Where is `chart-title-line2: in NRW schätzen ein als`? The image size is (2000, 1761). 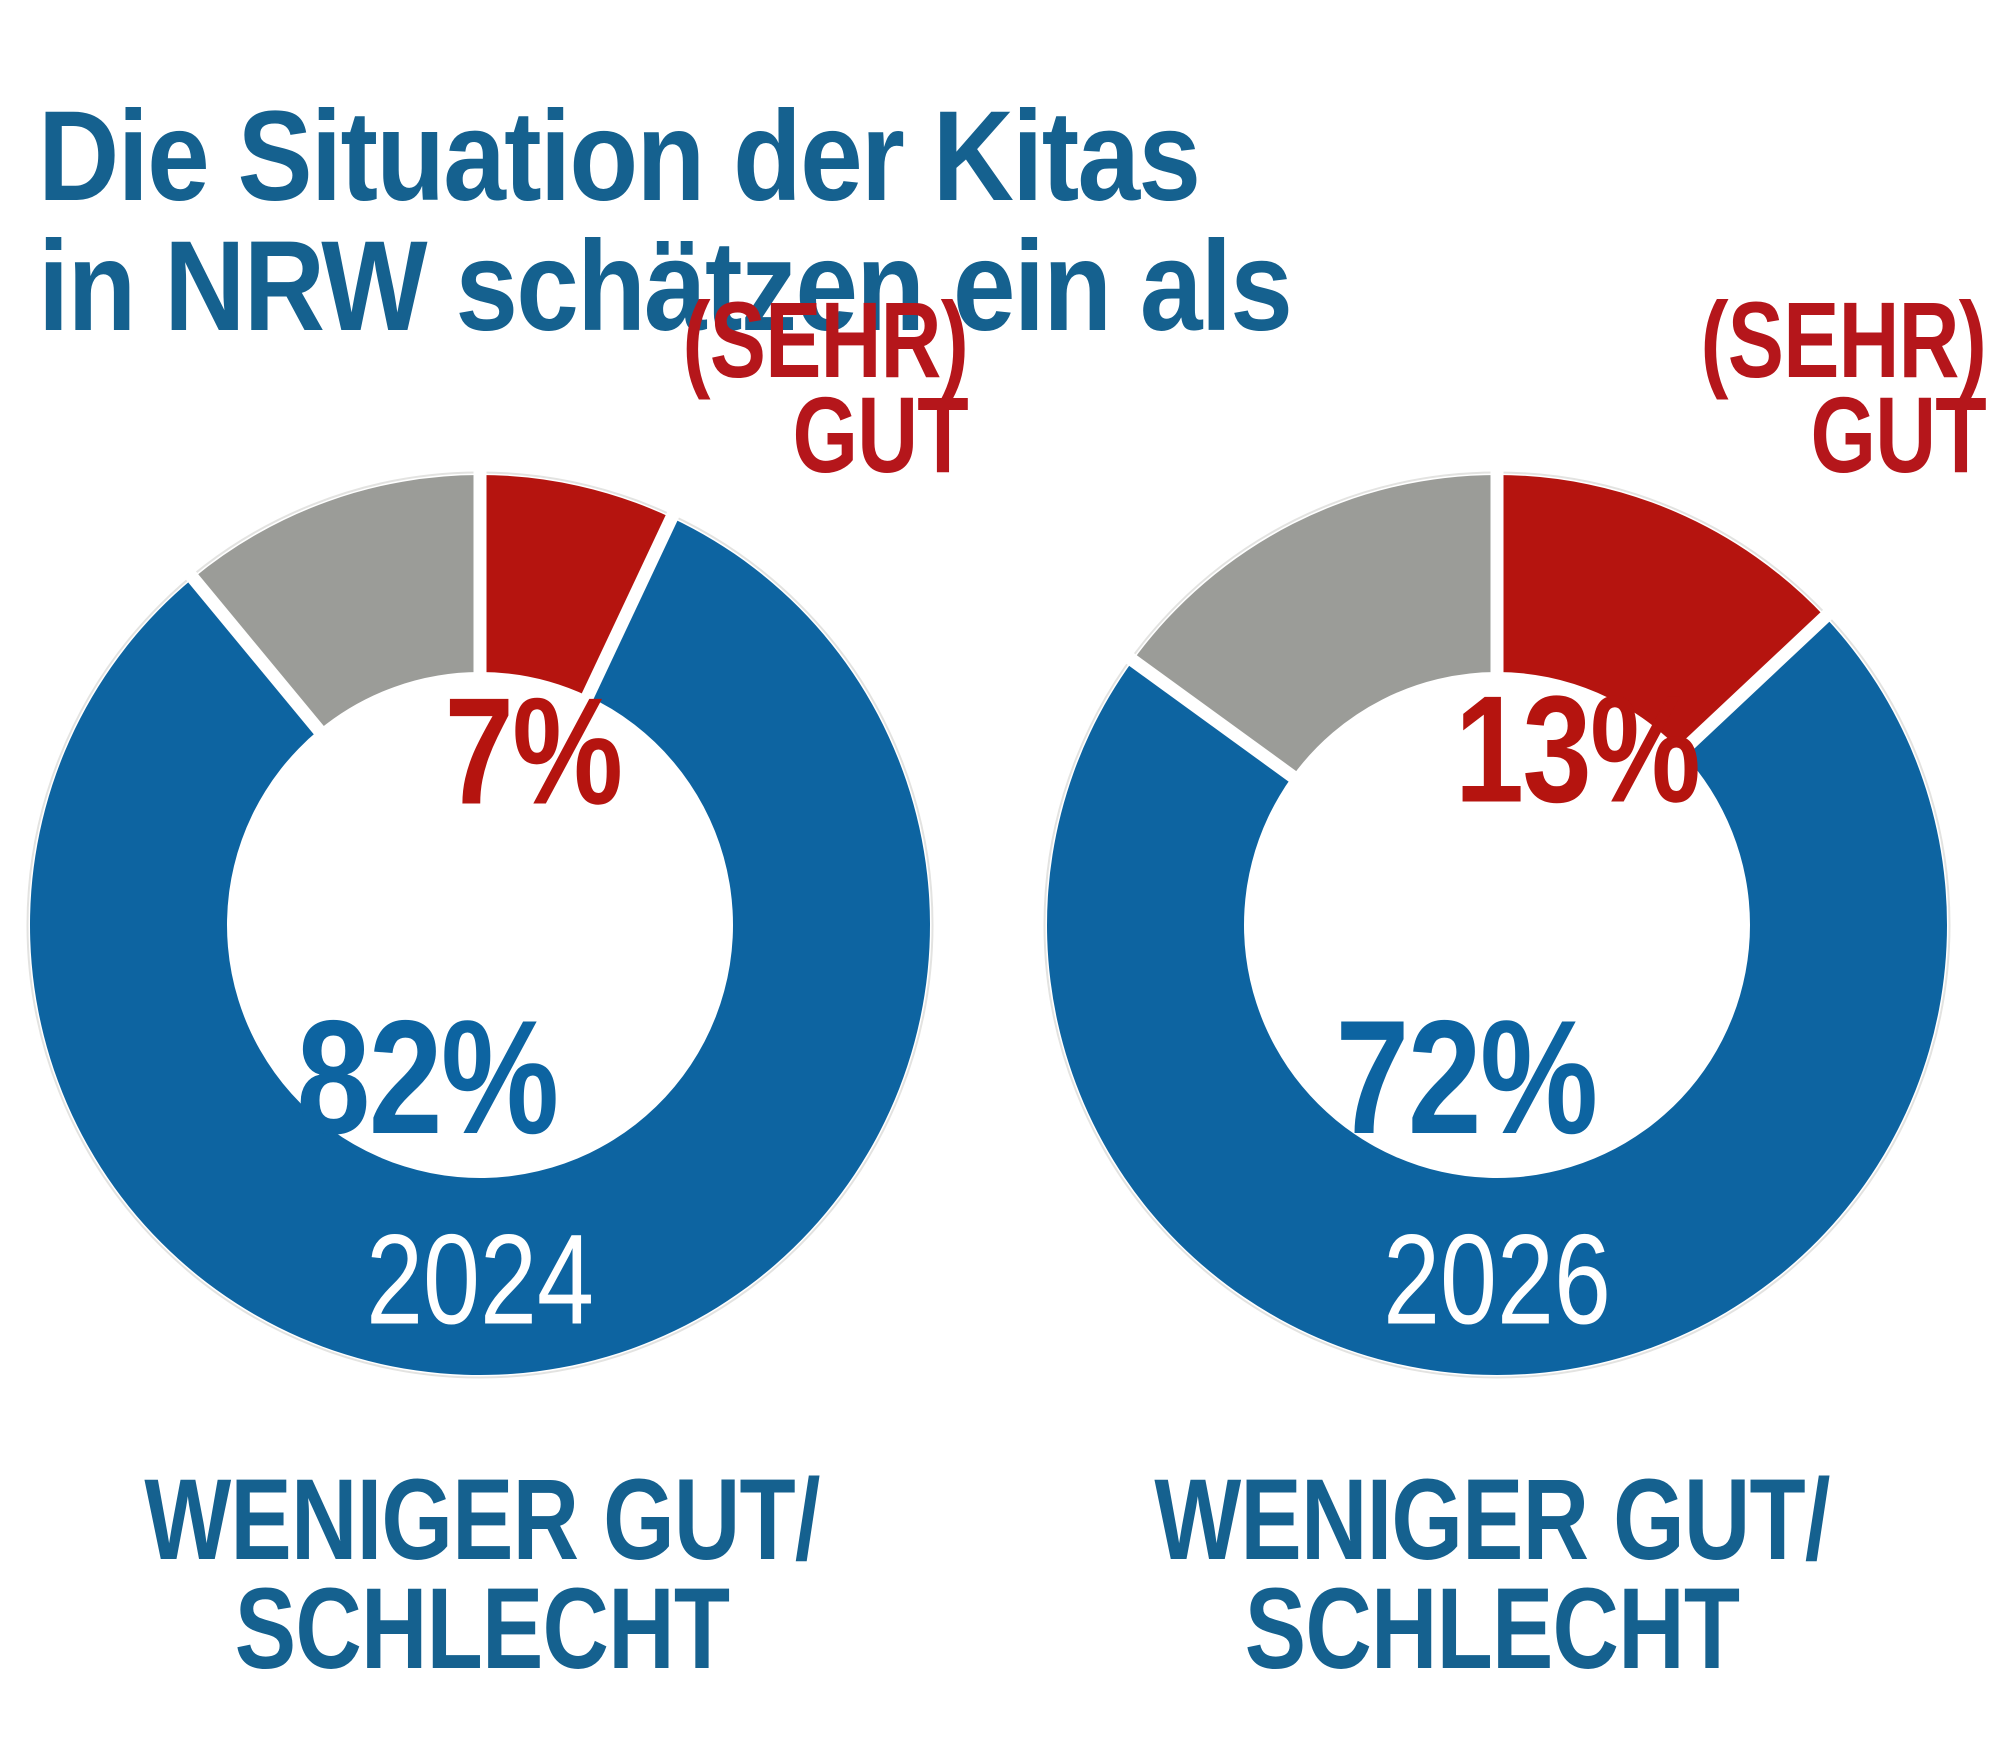 chart-title-line2: in NRW schätzen ein als is located at coordinates (665, 287).